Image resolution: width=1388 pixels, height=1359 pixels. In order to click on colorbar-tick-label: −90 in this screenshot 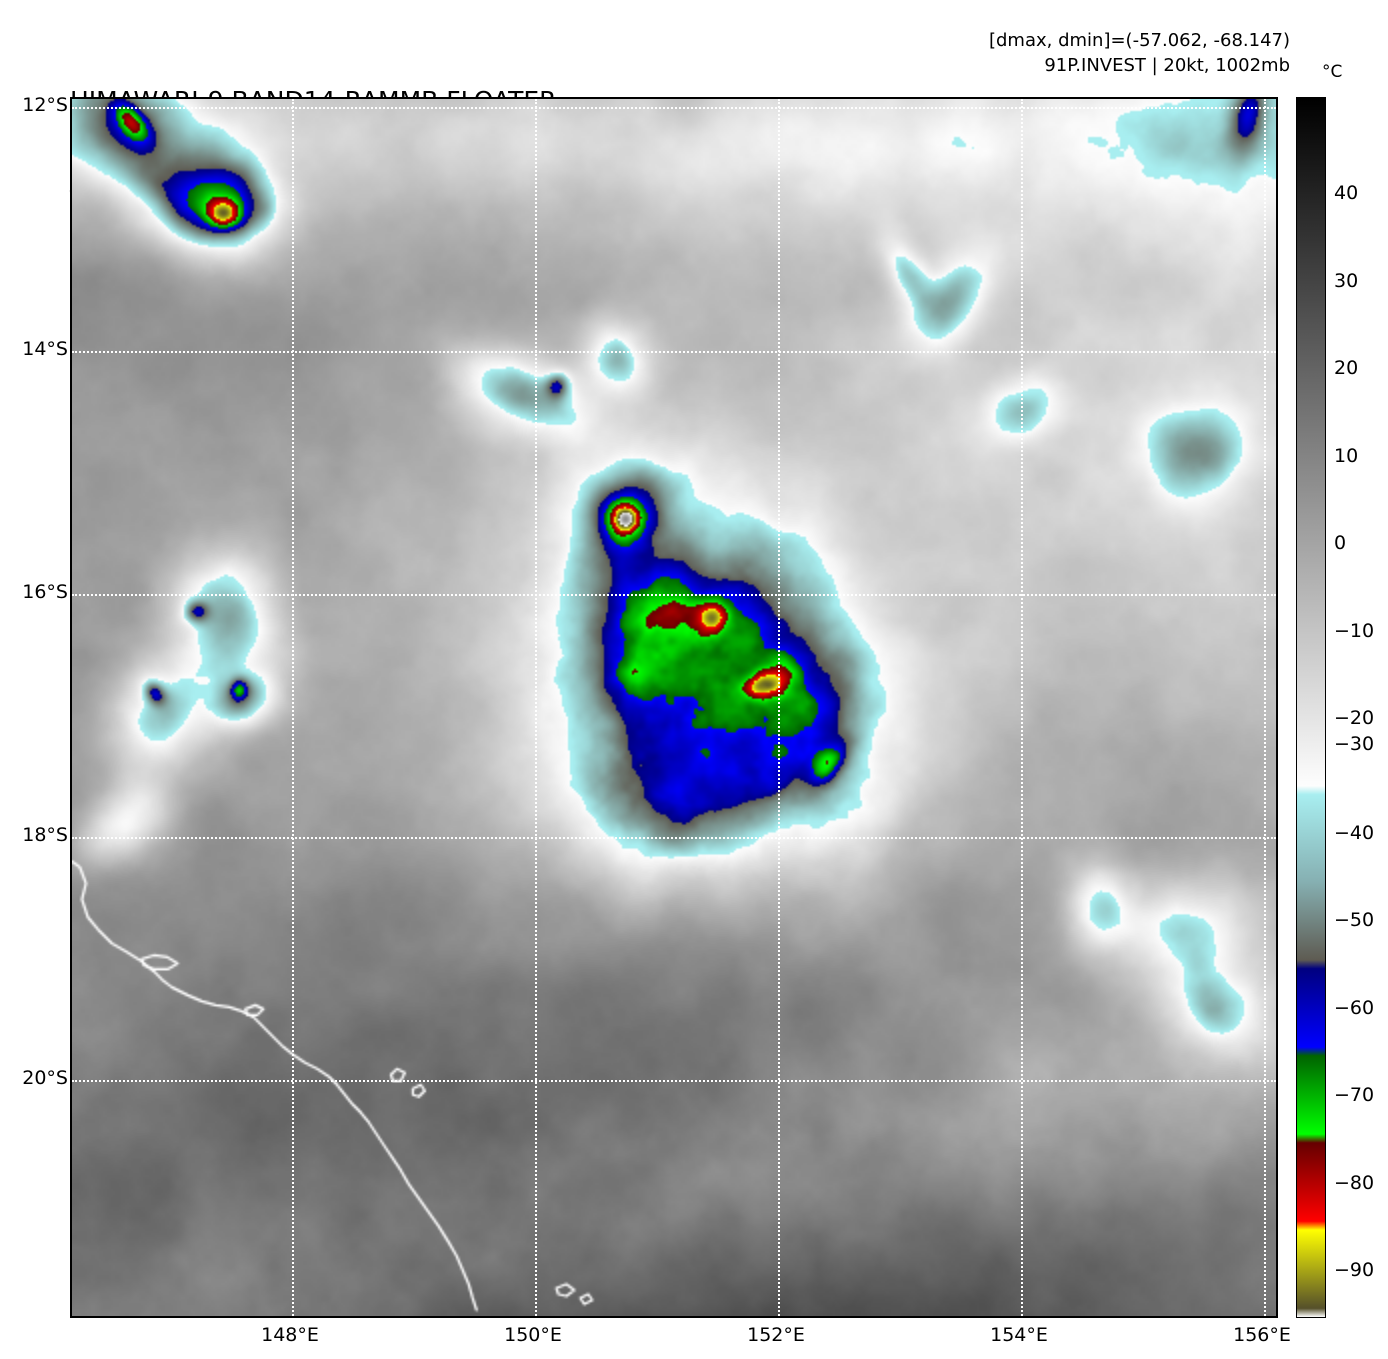, I will do `click(1354, 1270)`.